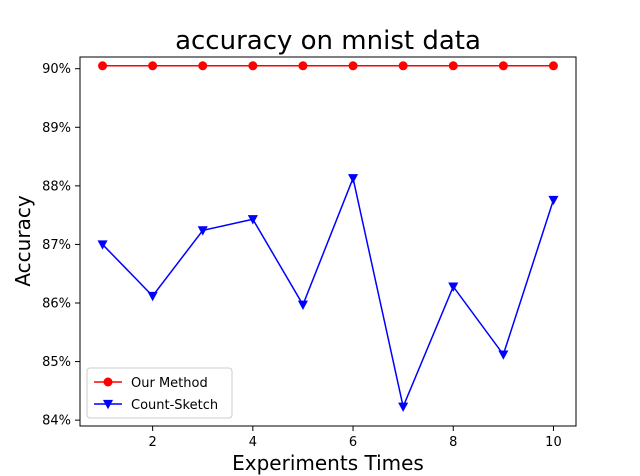 The height and width of the screenshot is (476, 640). I want to click on legend-box, so click(159, 393).